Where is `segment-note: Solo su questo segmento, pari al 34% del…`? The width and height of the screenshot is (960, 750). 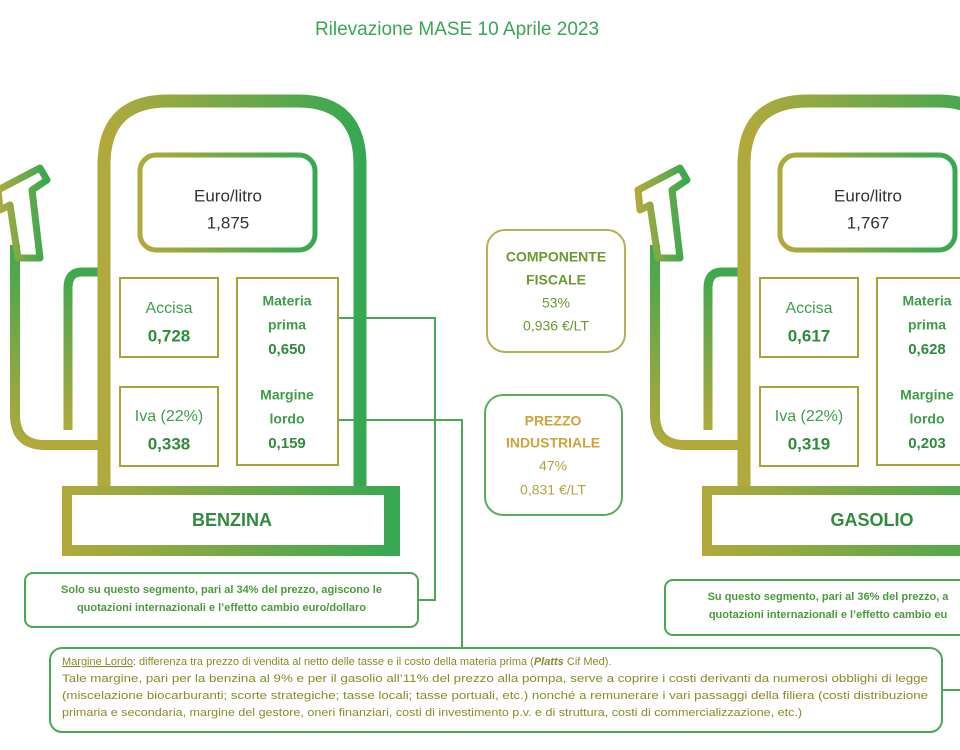 segment-note: Solo su questo segmento, pari al 34% del… is located at coordinates (221, 590).